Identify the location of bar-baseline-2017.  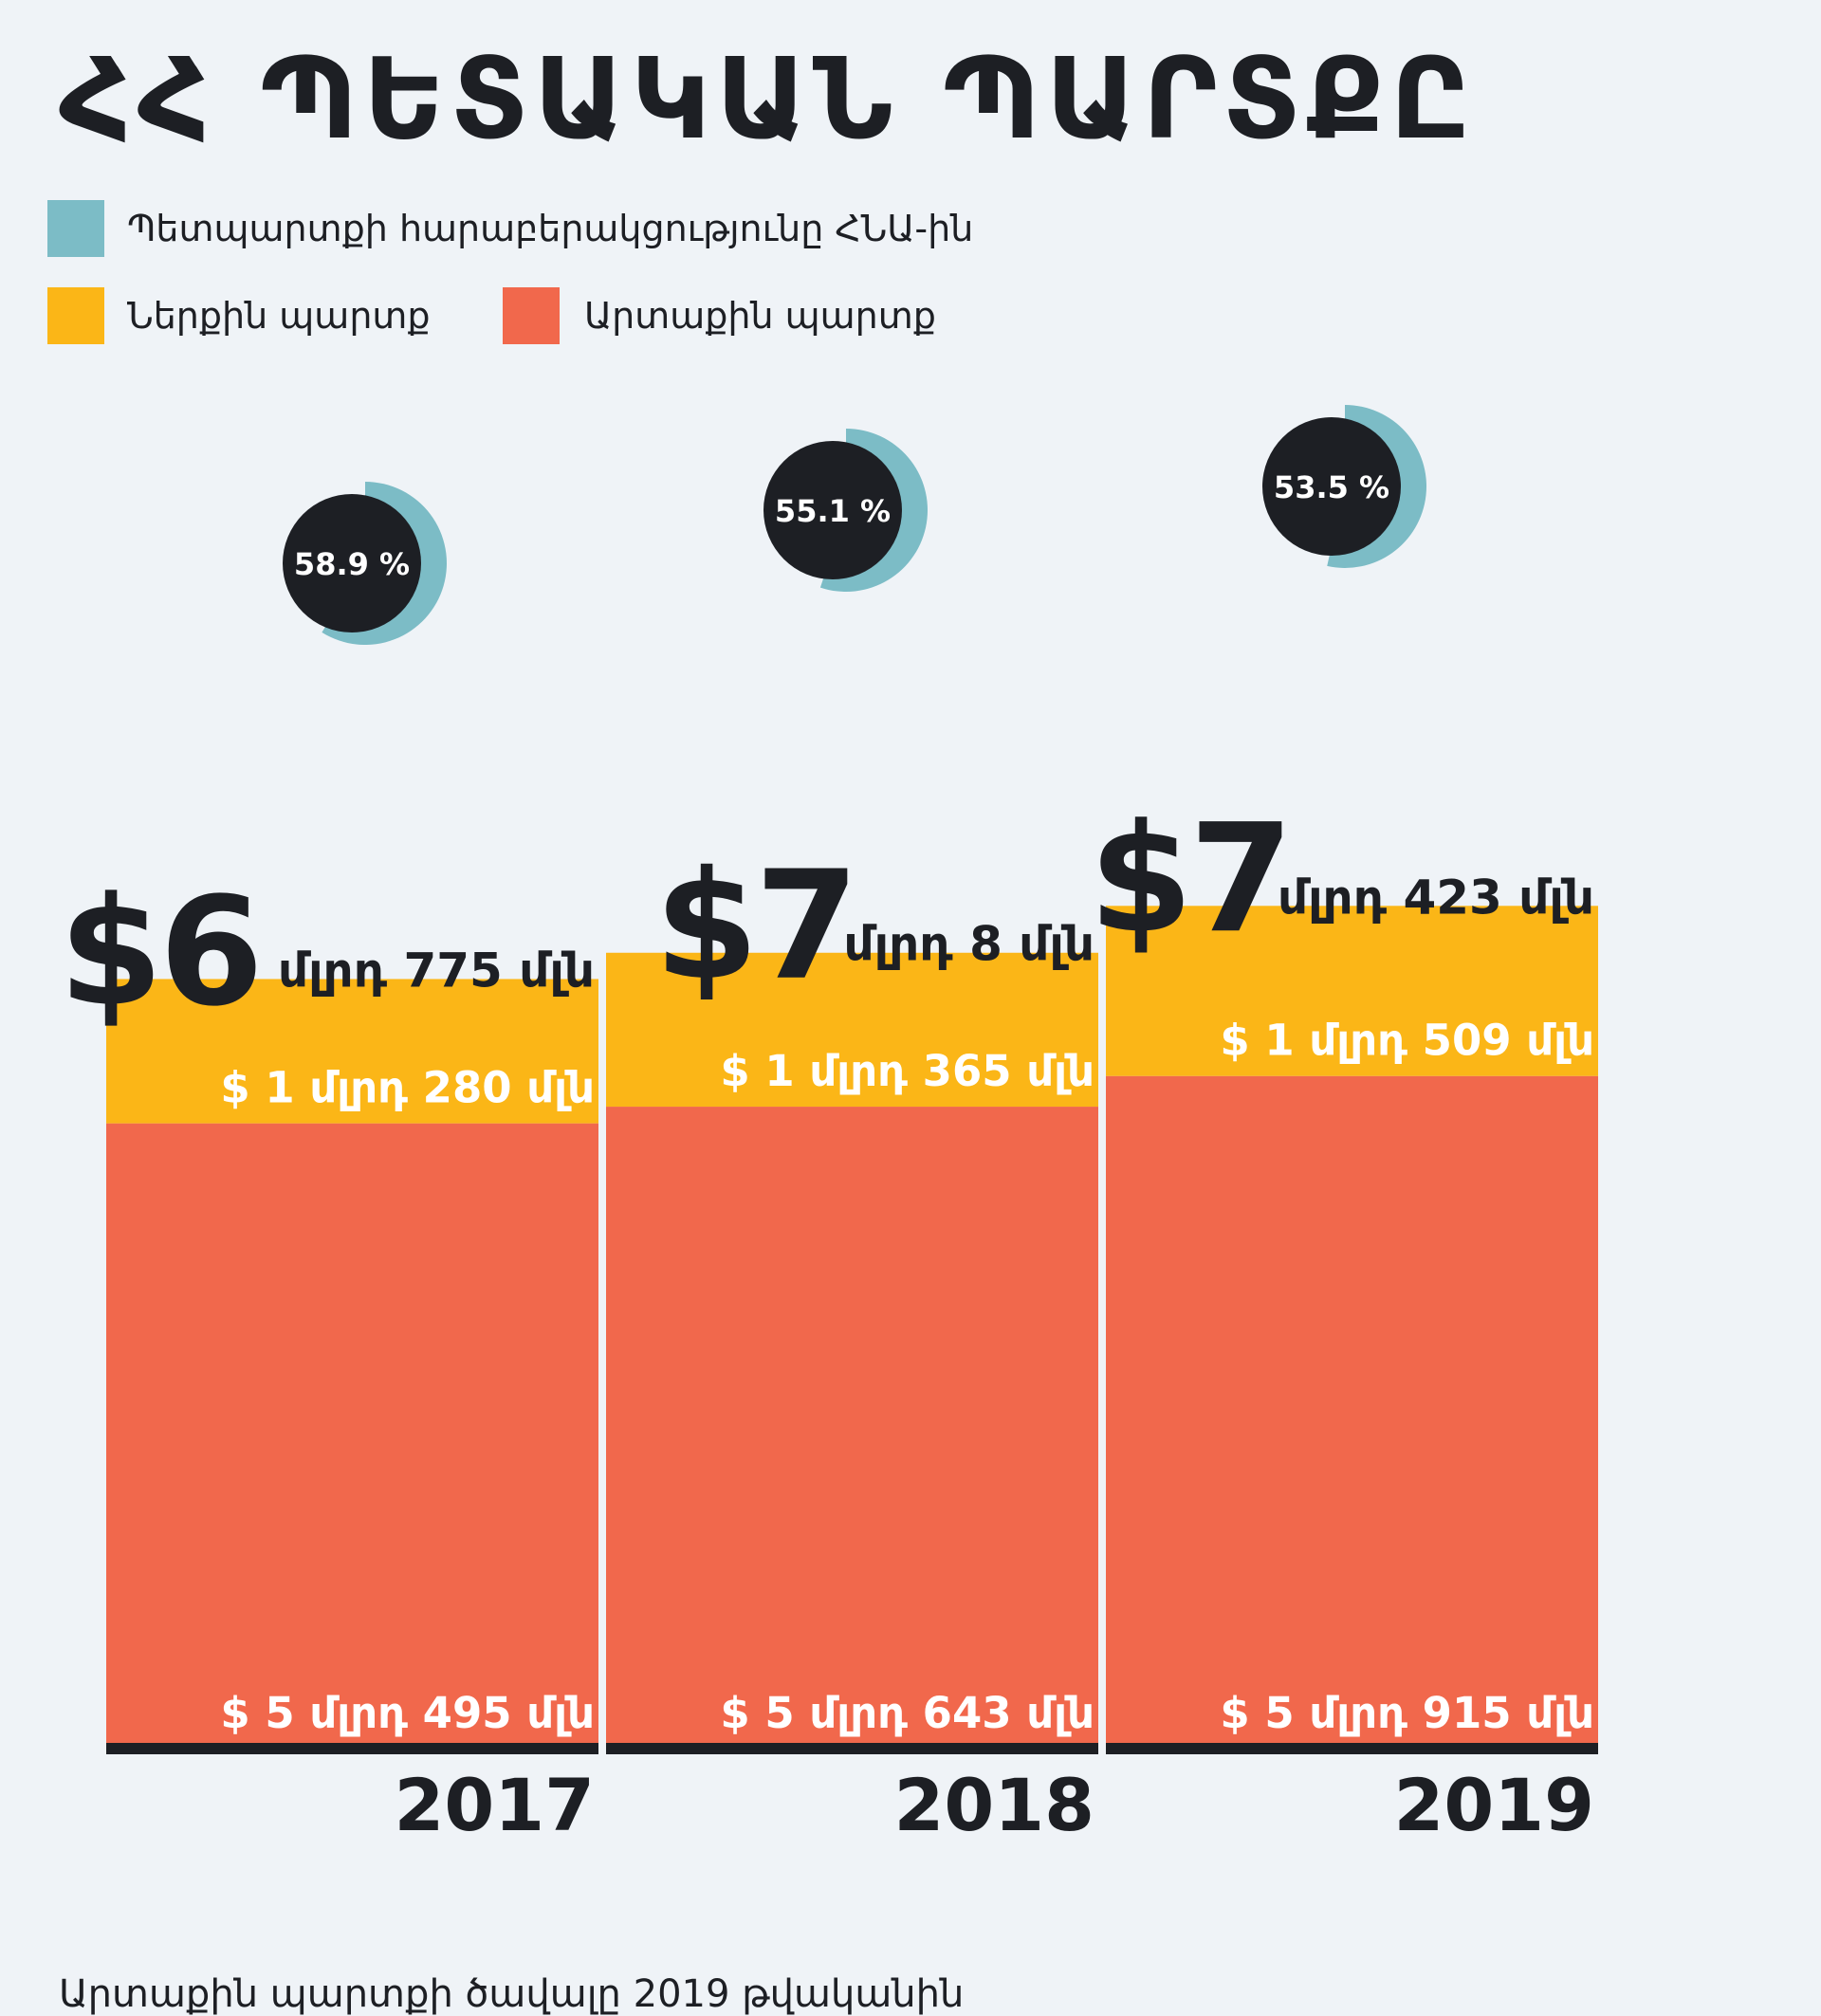
(352, 1748).